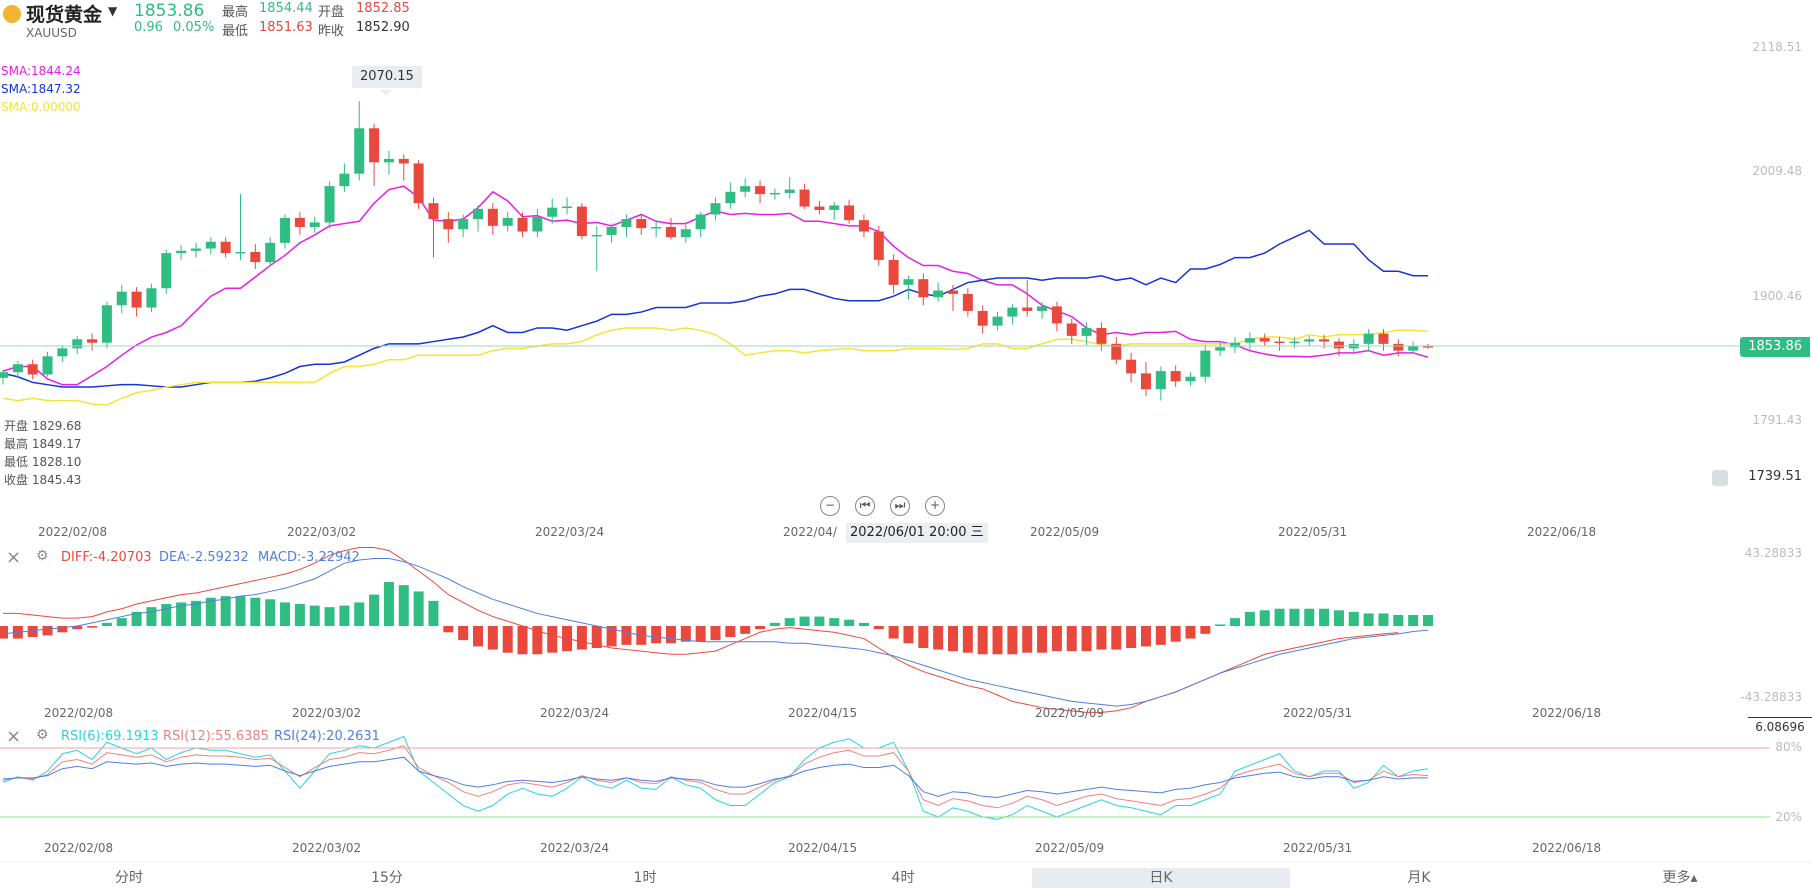 The width and height of the screenshot is (1812, 892). What do you see at coordinates (865, 506) in the screenshot?
I see `scroll-start-button: ⏮` at bounding box center [865, 506].